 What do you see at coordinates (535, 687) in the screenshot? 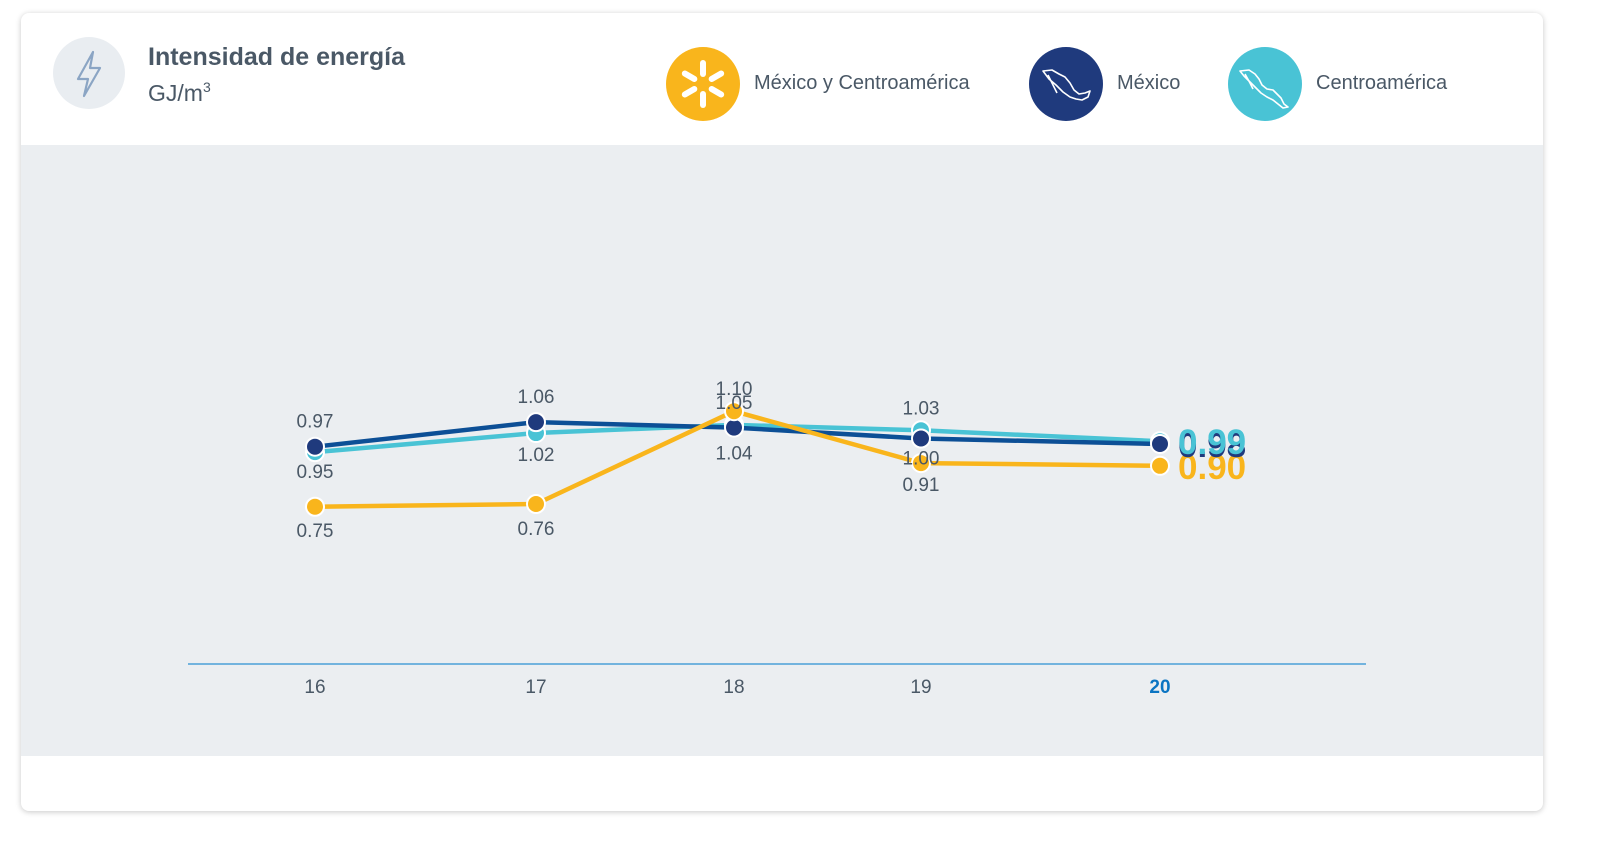
I see `x-tick-label: 17` at bounding box center [535, 687].